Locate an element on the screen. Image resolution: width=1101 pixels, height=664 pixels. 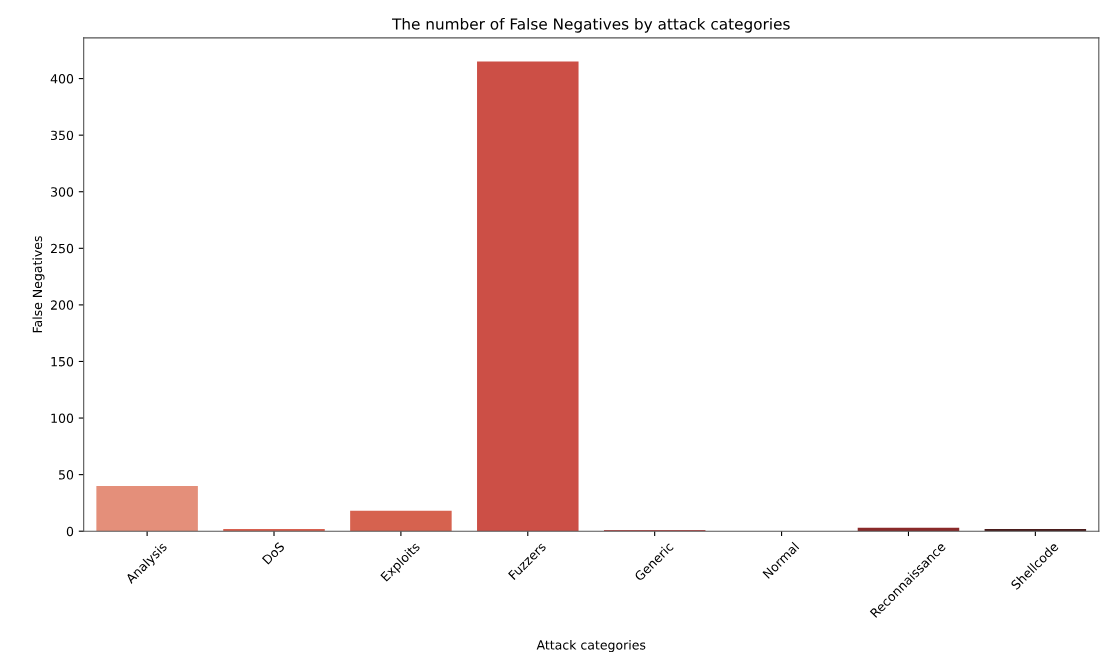
y-axis-title: False Negatives is located at coordinates (38, 284).